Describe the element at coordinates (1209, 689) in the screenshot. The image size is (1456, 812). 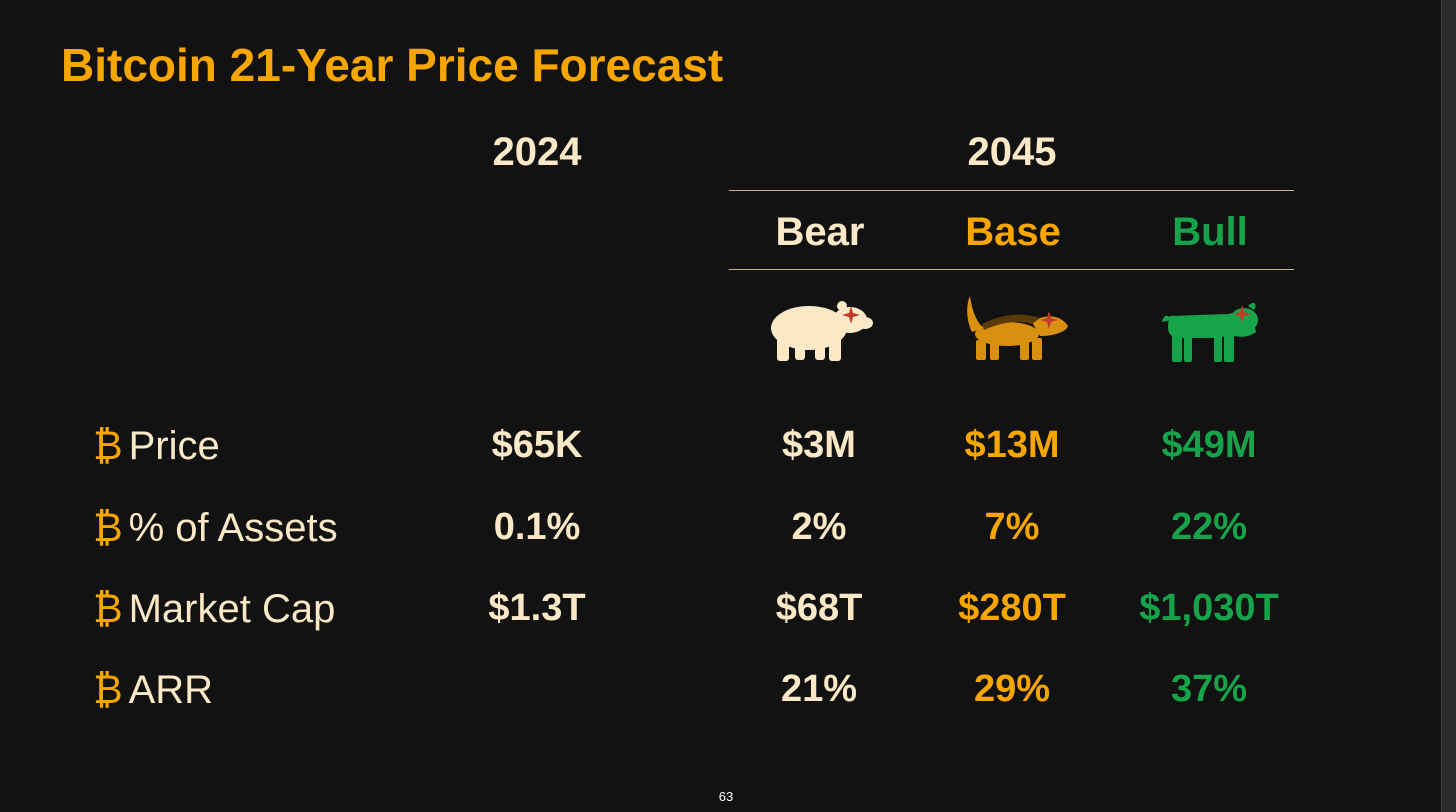
I see `arr-bull: 37%` at that location.